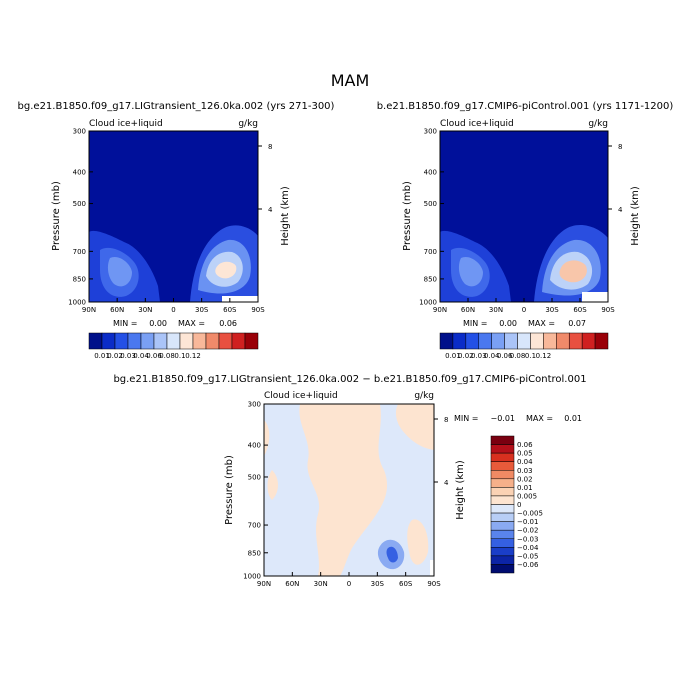 This screenshot has height=700, width=700. Describe the element at coordinates (466, 356) in the screenshot. I see `colorbar-label: 0.02` at that location.